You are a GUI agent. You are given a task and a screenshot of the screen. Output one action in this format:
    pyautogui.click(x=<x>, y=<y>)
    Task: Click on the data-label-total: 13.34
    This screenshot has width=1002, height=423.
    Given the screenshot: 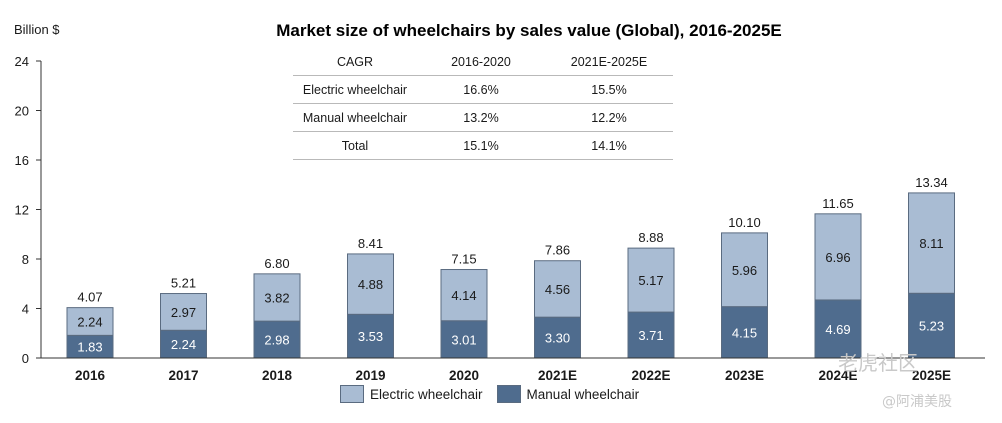 What is the action you would take?
    pyautogui.click(x=931, y=182)
    